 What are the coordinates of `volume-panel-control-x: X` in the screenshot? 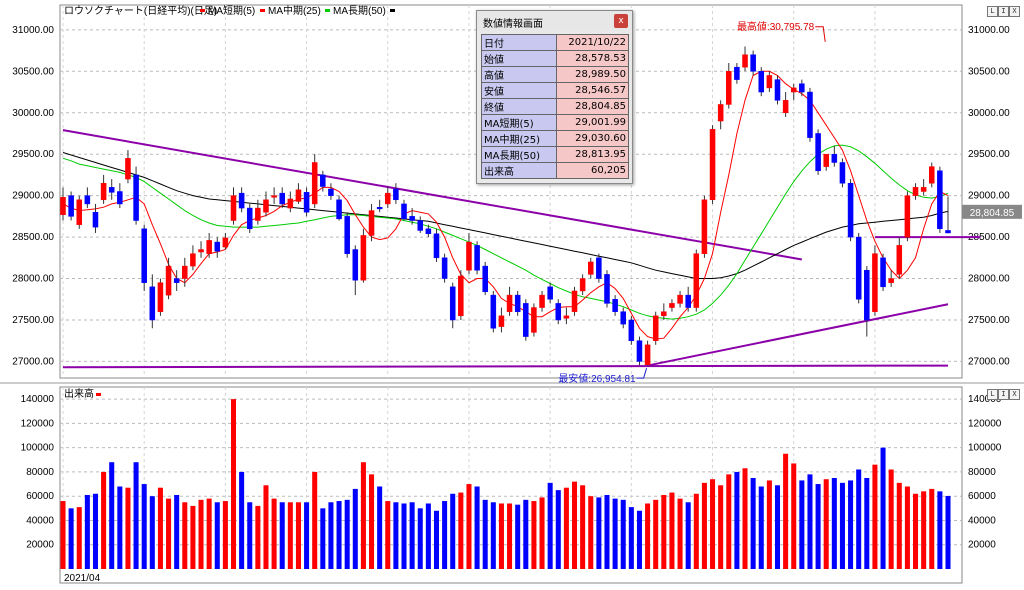 It's located at (1014, 394).